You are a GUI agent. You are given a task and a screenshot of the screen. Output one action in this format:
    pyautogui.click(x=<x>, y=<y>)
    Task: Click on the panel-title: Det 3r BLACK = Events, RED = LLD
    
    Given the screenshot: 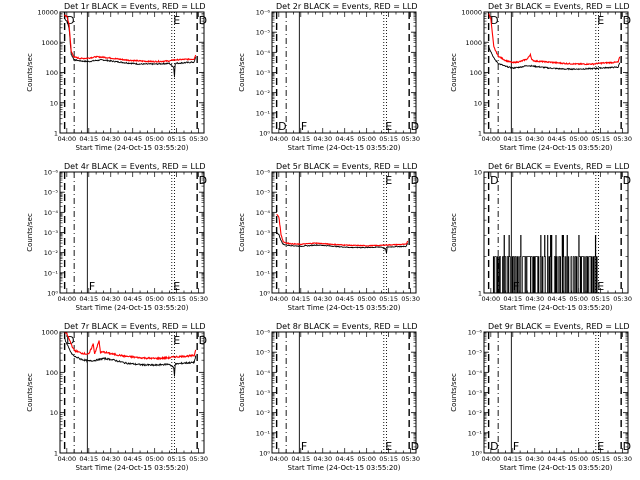 What is the action you would take?
    pyautogui.click(x=559, y=6)
    